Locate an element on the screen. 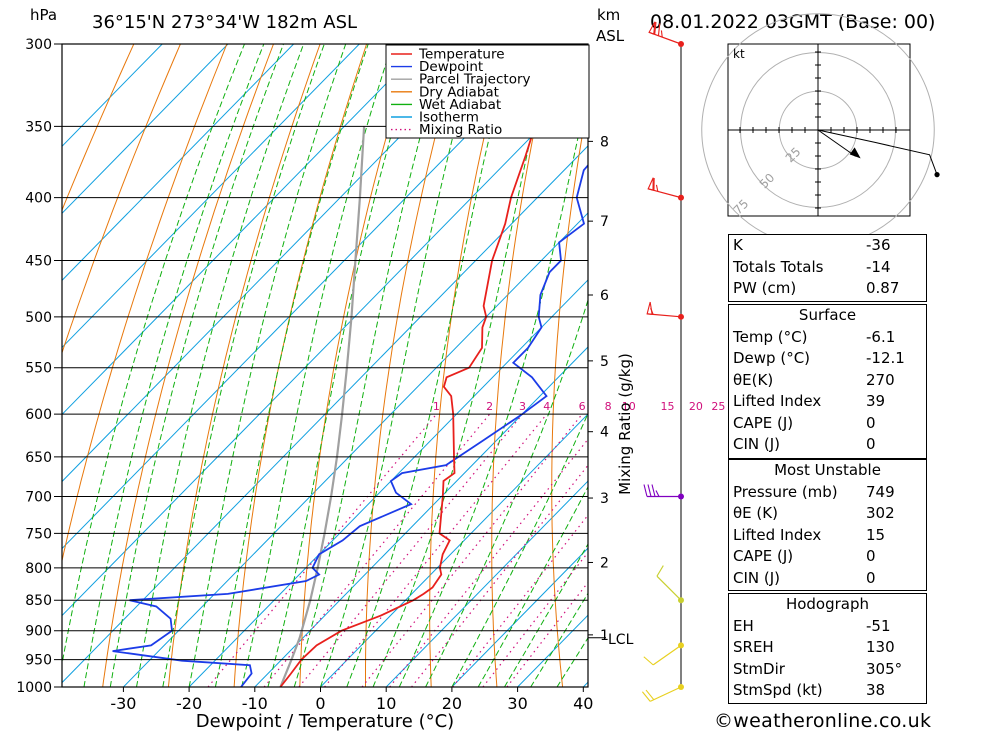  index-row: K -36 is located at coordinates (827, 246).